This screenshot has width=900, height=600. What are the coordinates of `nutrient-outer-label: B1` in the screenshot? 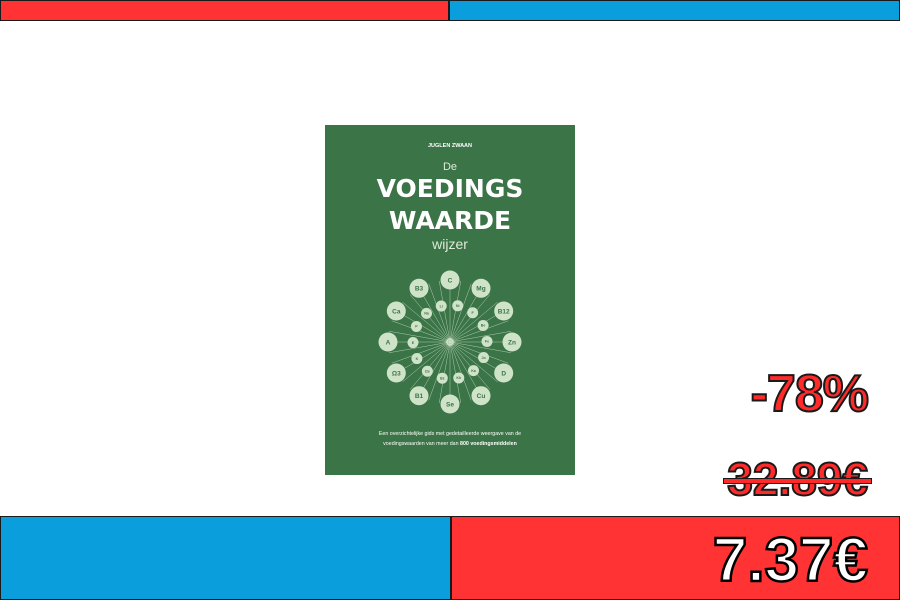 It's located at (419, 396).